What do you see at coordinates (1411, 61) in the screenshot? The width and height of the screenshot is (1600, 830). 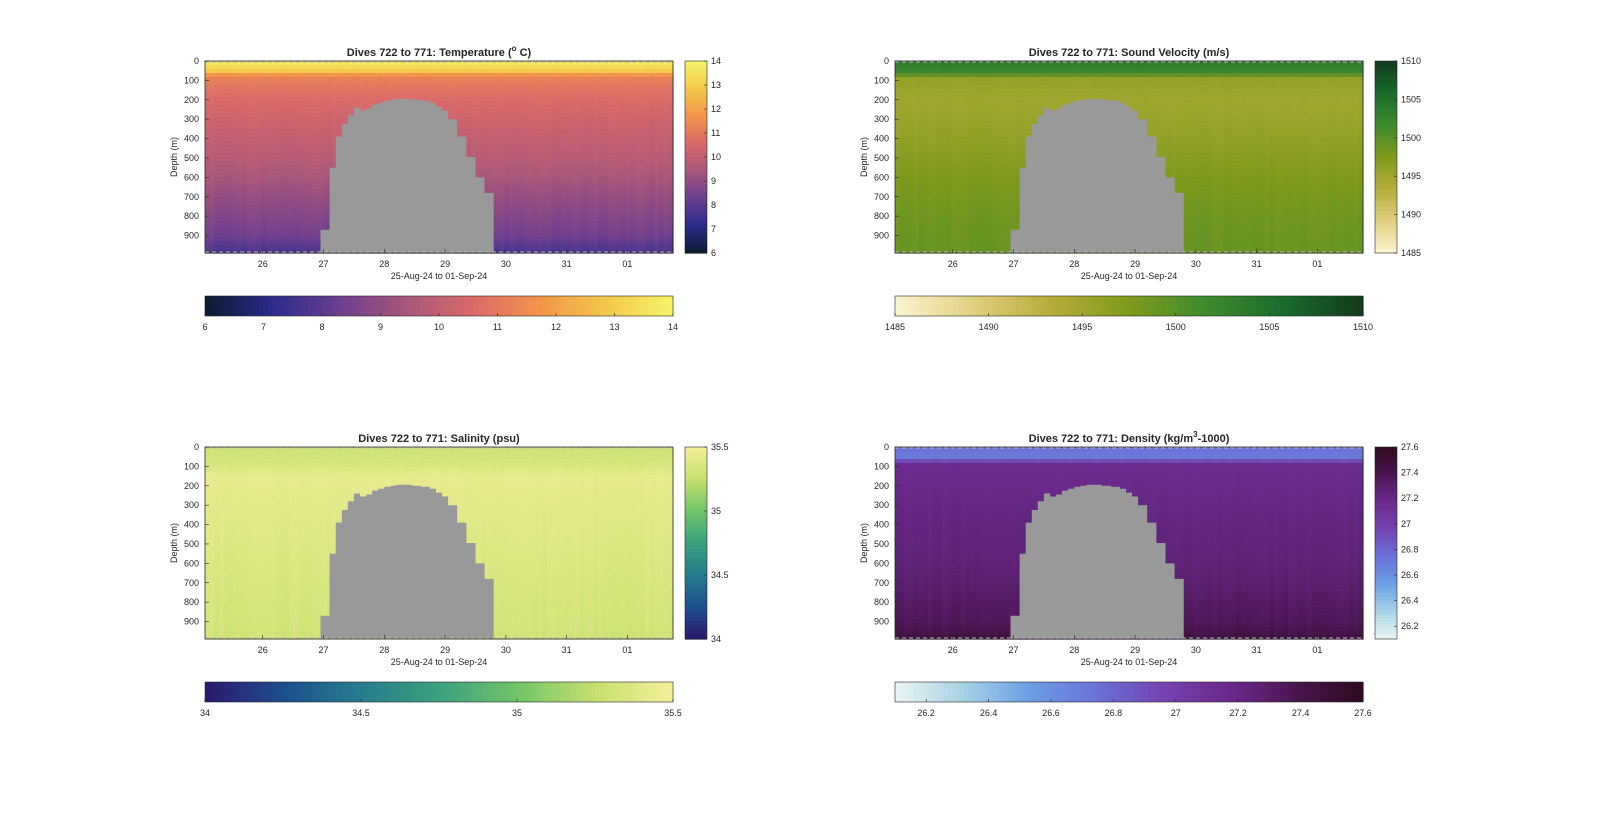 I see `colorbar-vertical-label: 1510` at bounding box center [1411, 61].